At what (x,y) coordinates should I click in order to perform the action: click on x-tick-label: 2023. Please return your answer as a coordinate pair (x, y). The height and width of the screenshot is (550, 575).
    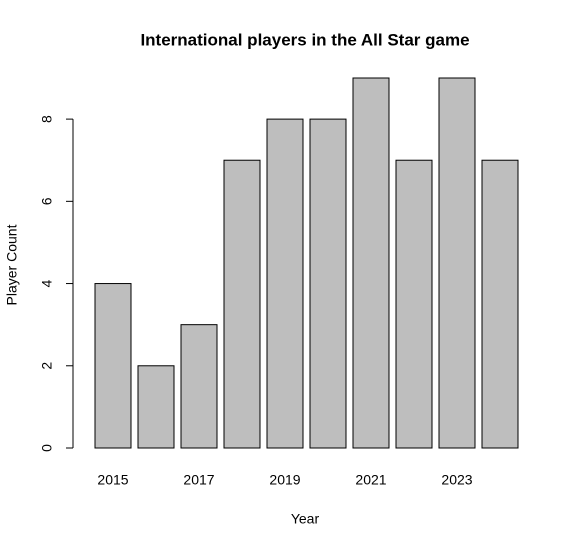
    Looking at the image, I should click on (456, 480).